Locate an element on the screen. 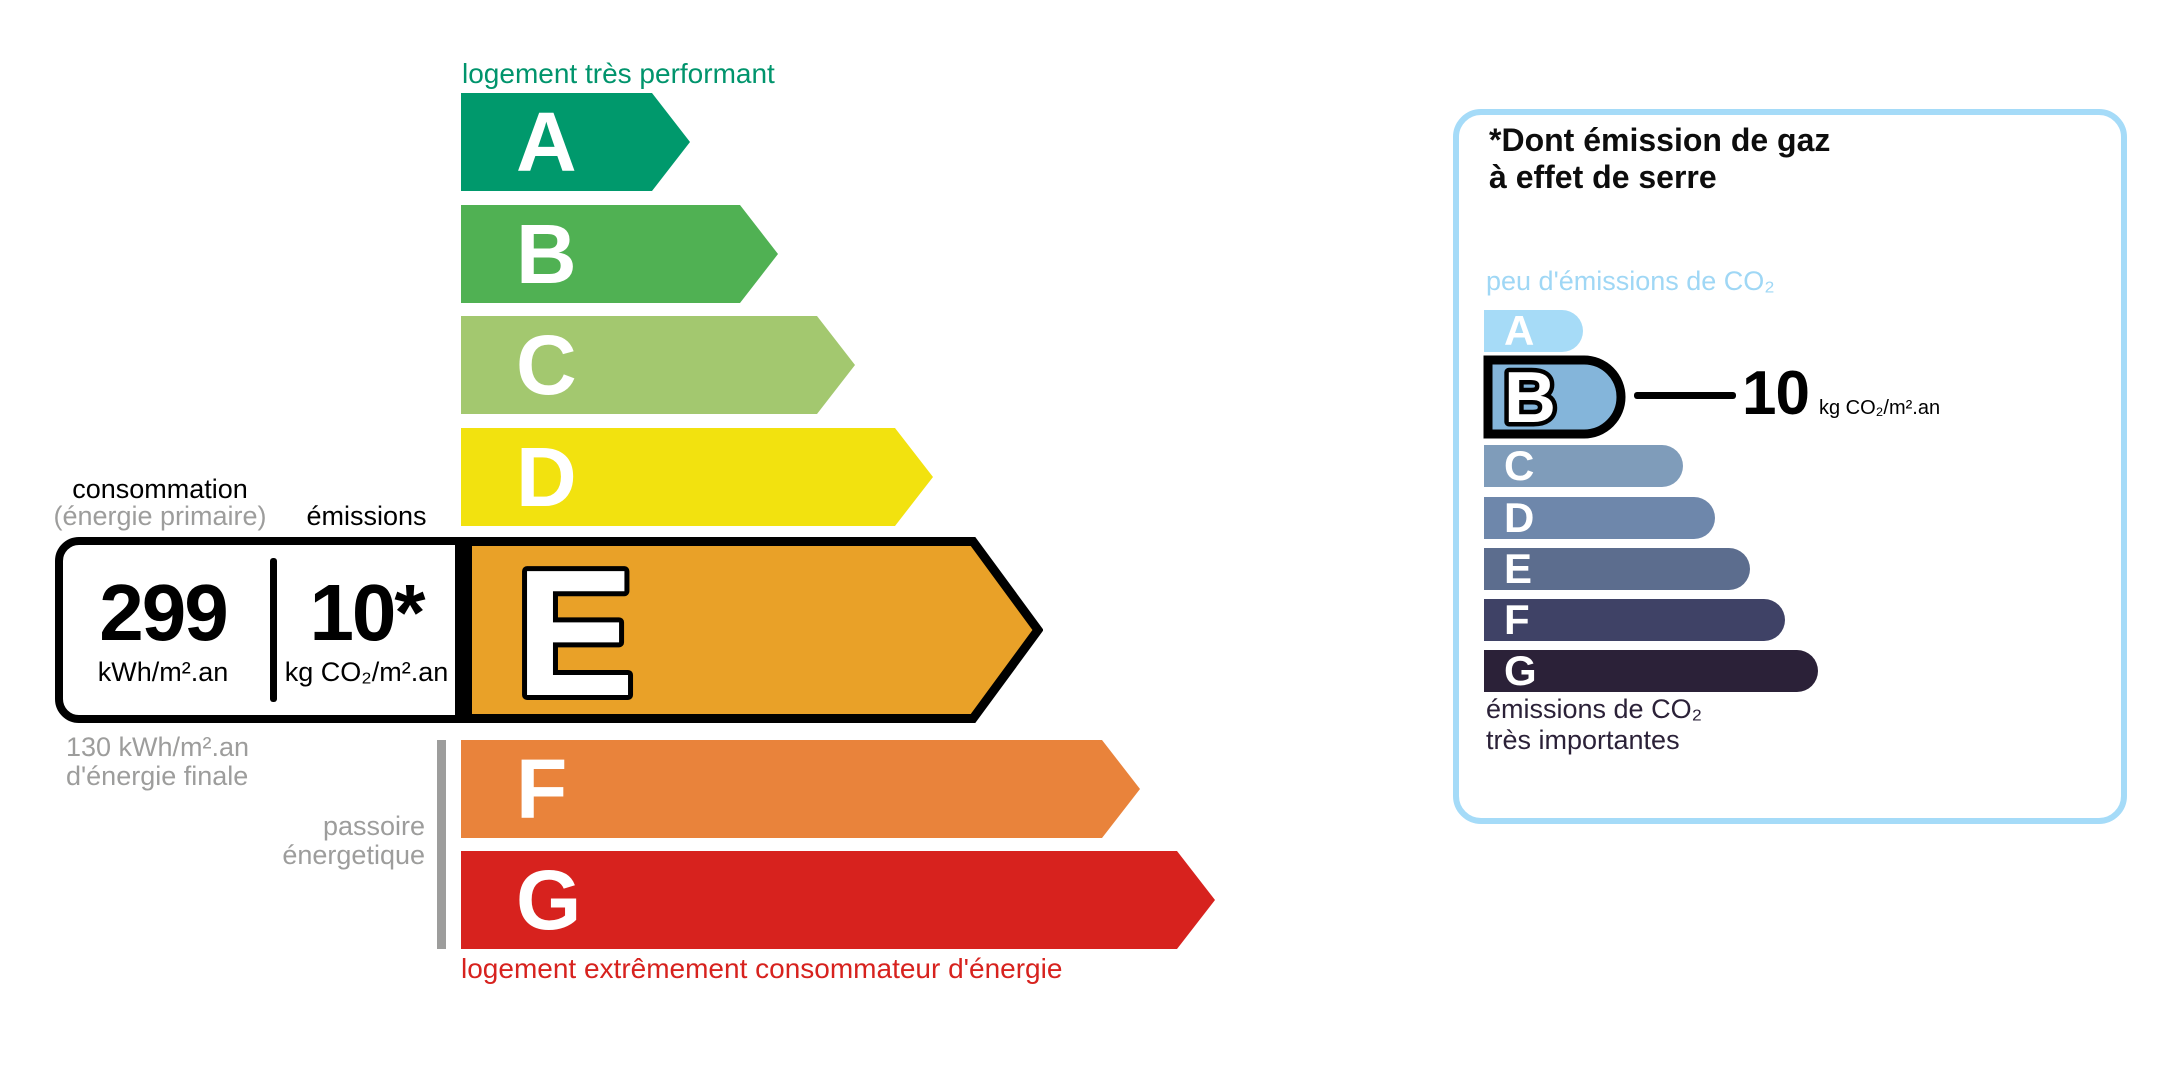 This screenshot has height=1079, width=2170. energy-arrow-d: D is located at coordinates (697, 477).